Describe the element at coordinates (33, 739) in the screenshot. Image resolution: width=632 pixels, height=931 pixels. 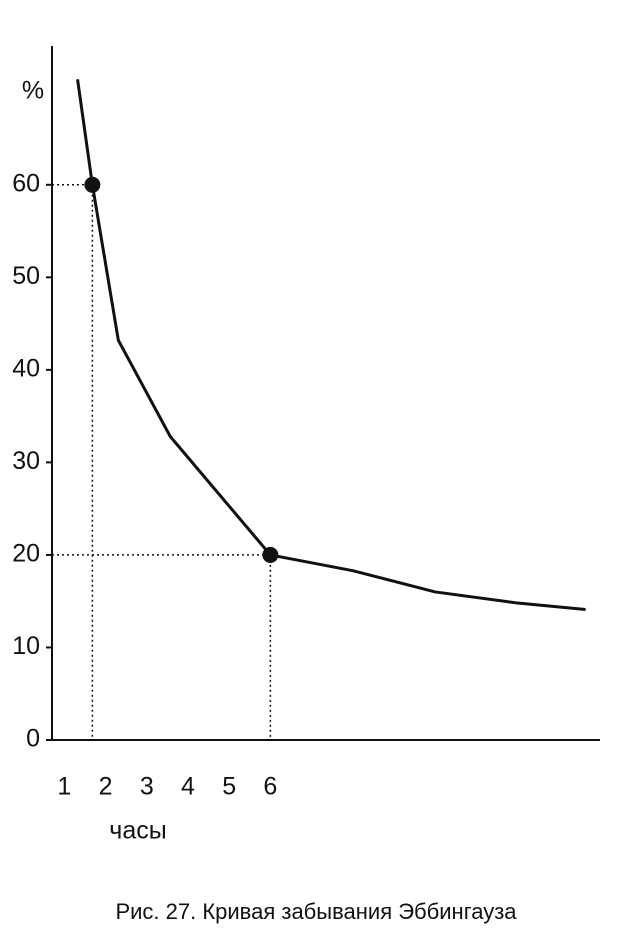
I see `y-tick-label: 0` at that location.